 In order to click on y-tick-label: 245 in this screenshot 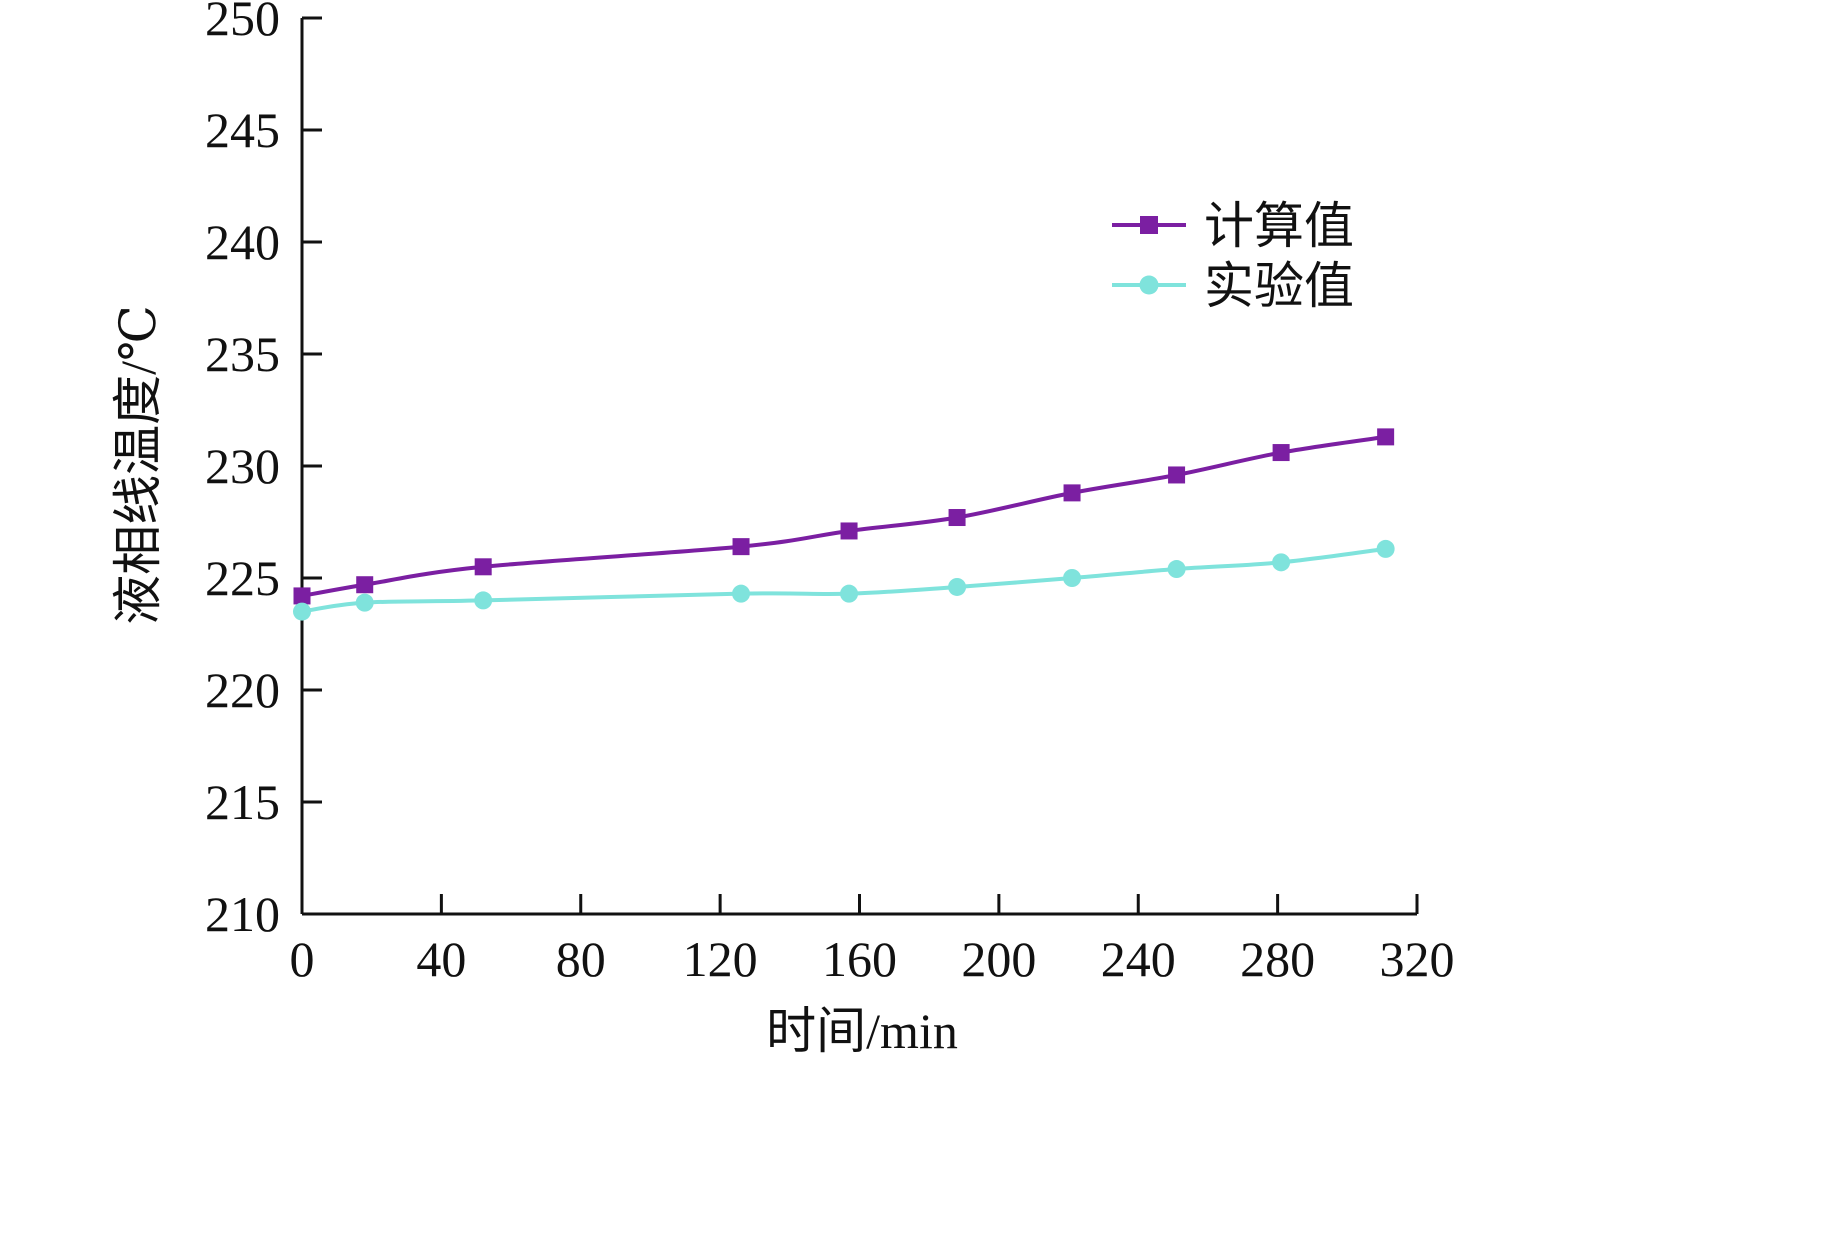, I will do `click(242, 130)`.